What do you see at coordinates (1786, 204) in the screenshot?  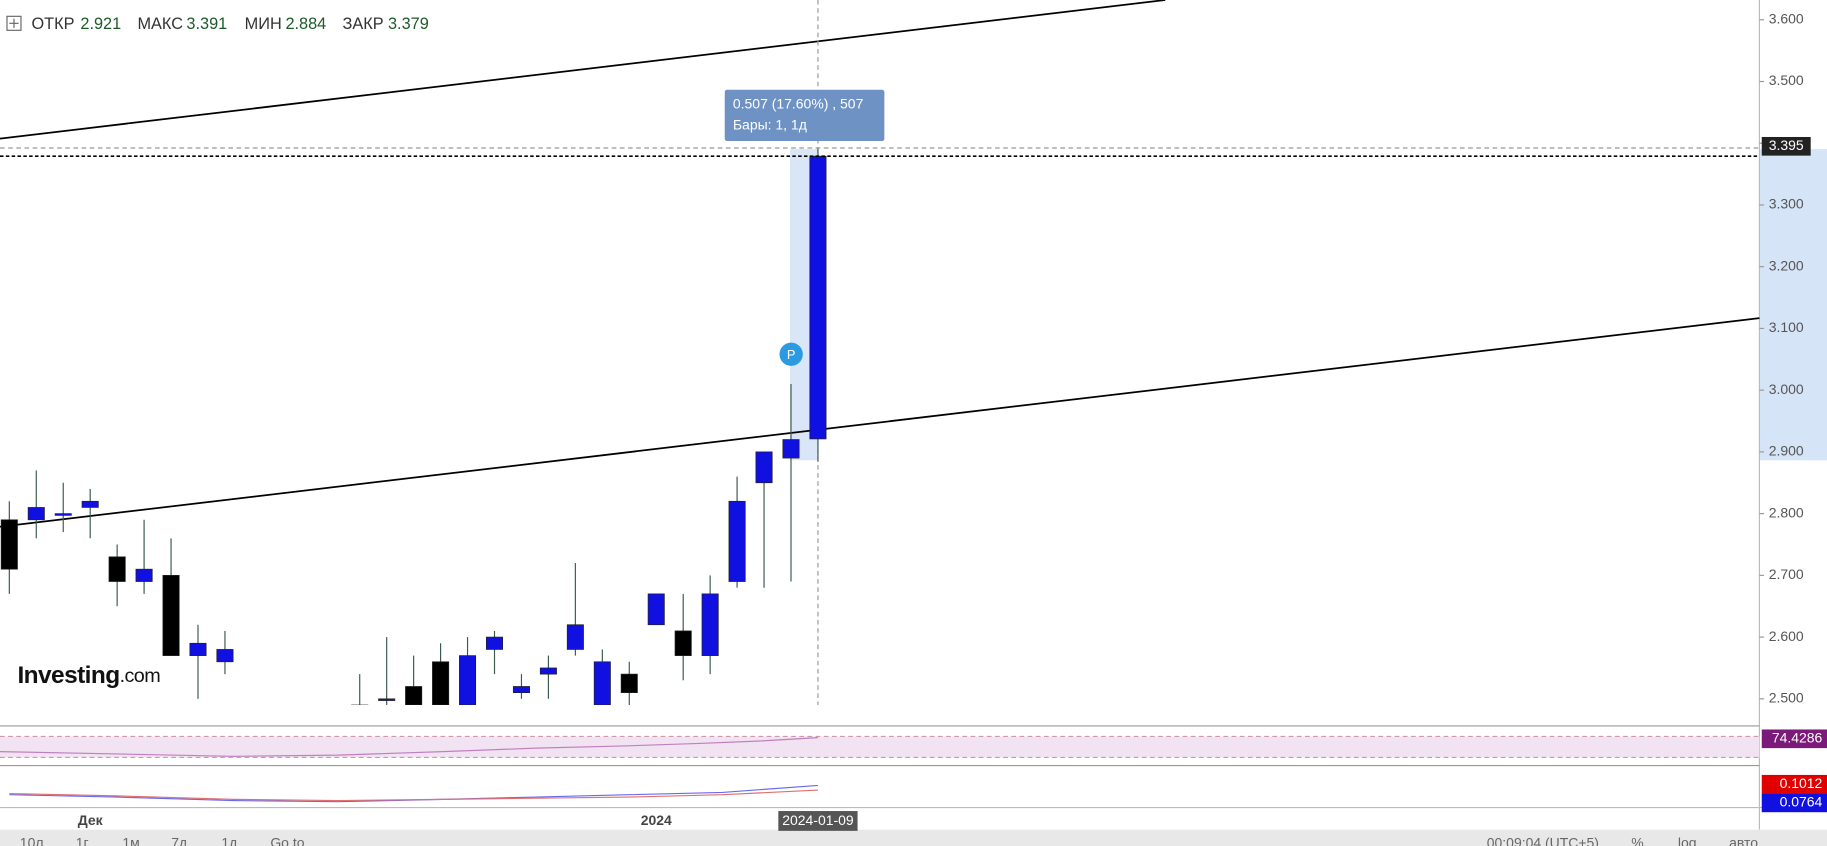 I see `y-tick-label: 3.300` at bounding box center [1786, 204].